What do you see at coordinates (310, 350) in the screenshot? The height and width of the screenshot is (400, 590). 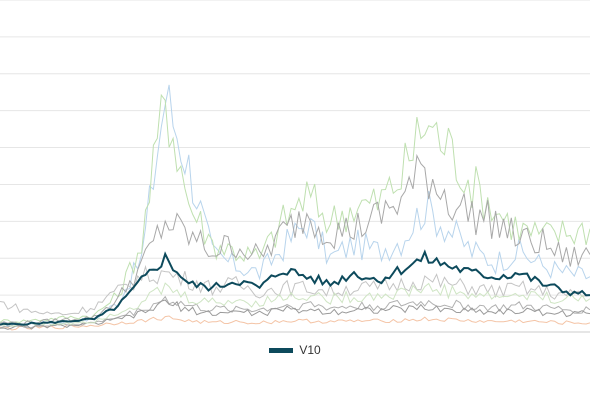 I see `legend-label: V10` at bounding box center [310, 350].